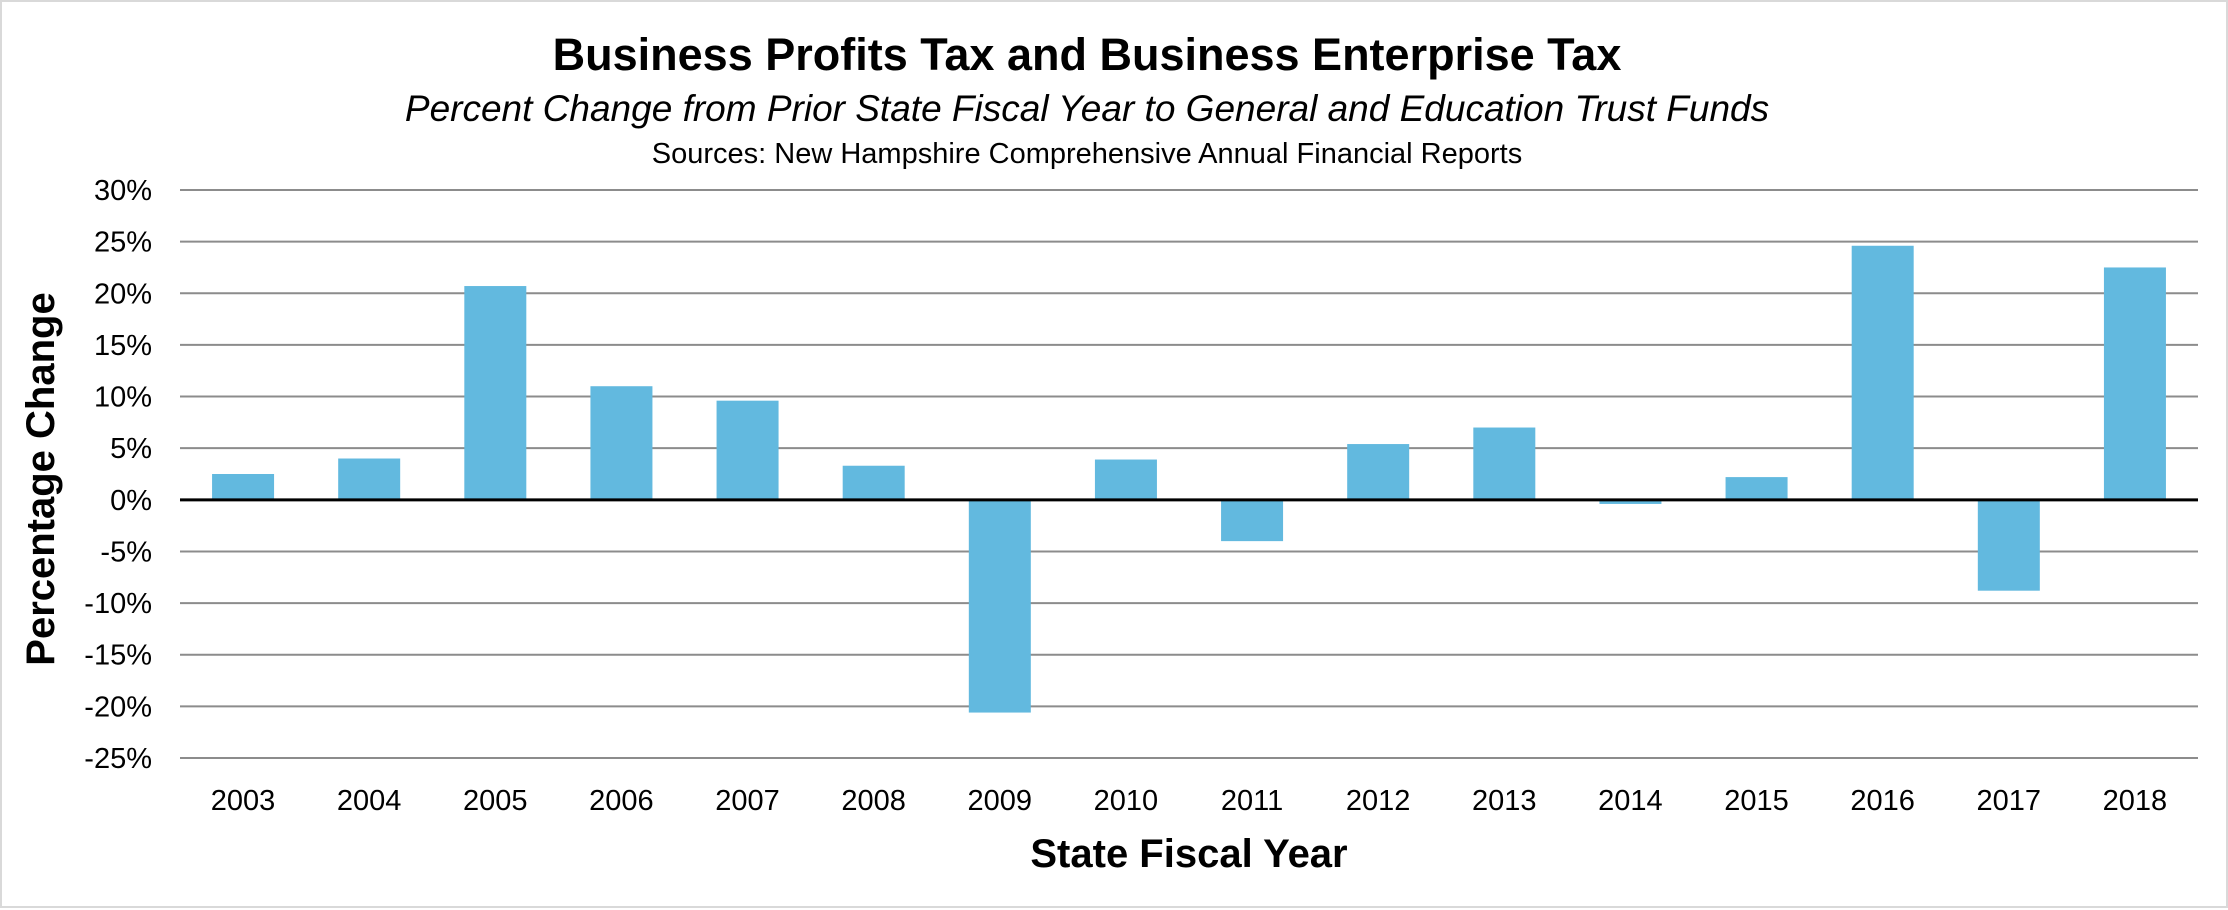 The height and width of the screenshot is (910, 2228). I want to click on x-tick-label: 2005, so click(495, 801).